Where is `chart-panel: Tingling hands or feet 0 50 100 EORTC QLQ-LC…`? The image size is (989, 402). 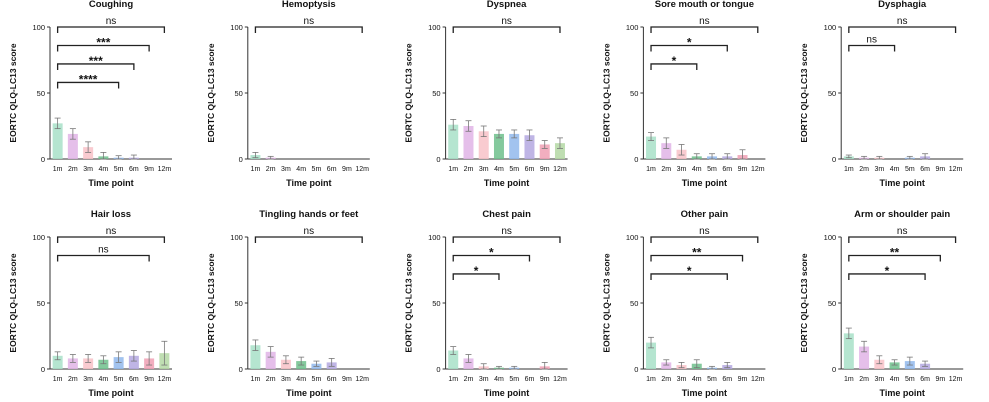
chart-panel: Tingling hands or feet 0 50 100 EORTC QLQ-LC… is located at coordinates (288, 303).